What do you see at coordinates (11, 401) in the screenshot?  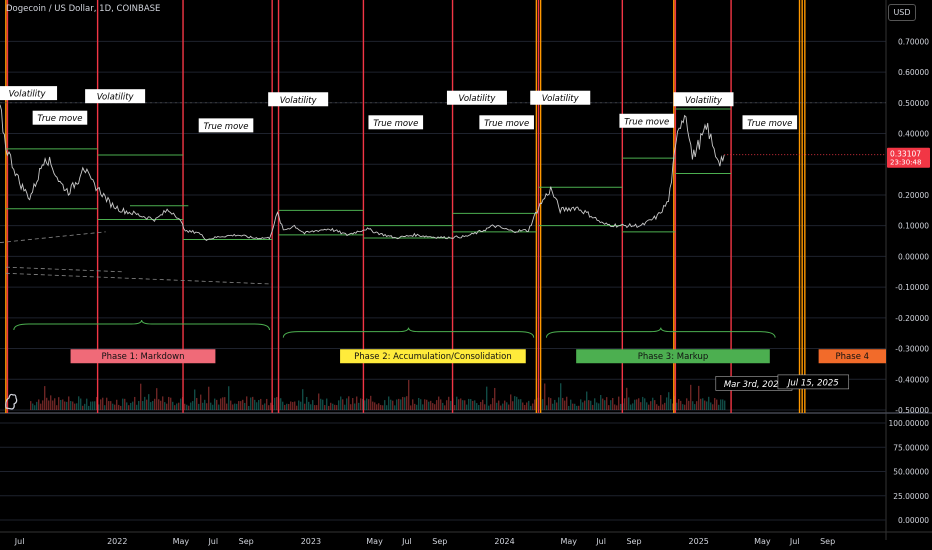 I see `dog-logo-icon` at bounding box center [11, 401].